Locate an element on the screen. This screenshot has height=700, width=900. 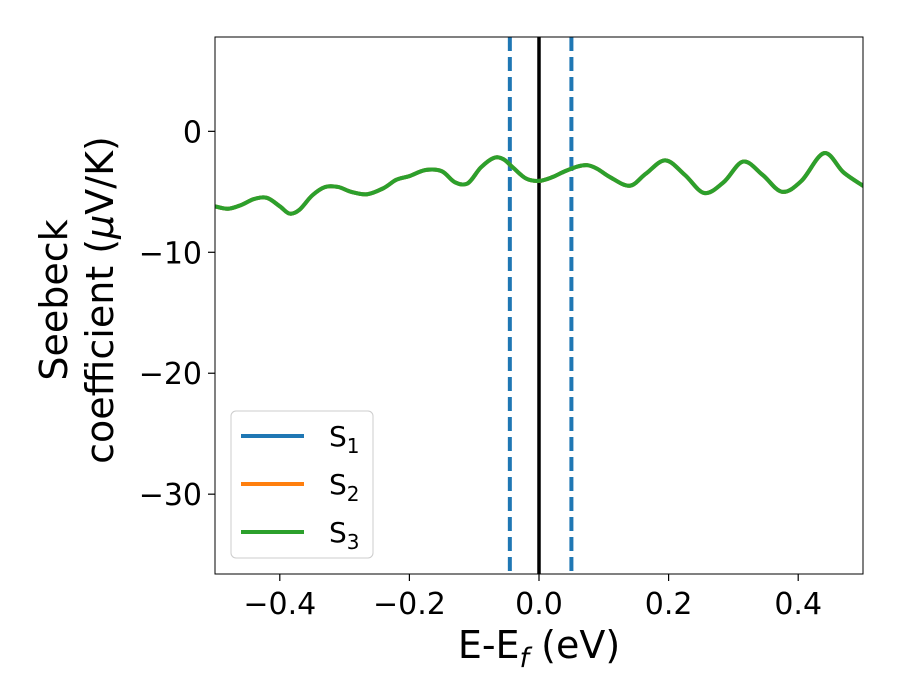
vertical-lines is located at coordinates (540, 305).